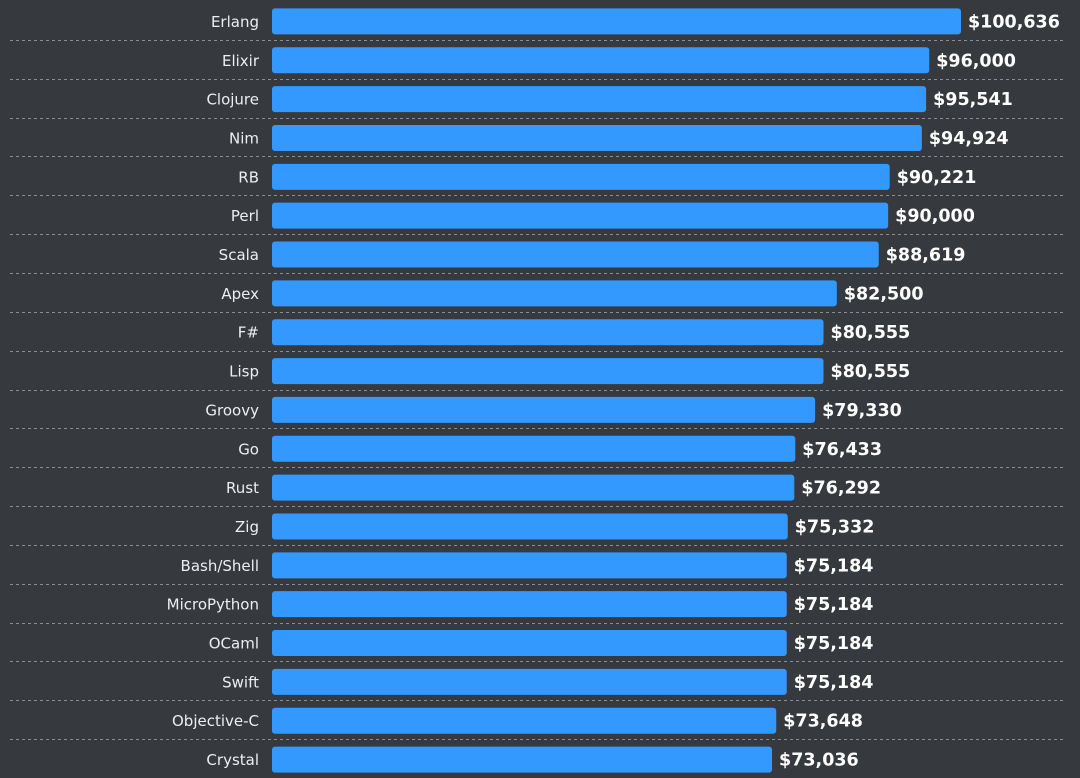 The image size is (1080, 778). Describe the element at coordinates (232, 100) in the screenshot. I see `category-label-clojure: Clojure` at that location.